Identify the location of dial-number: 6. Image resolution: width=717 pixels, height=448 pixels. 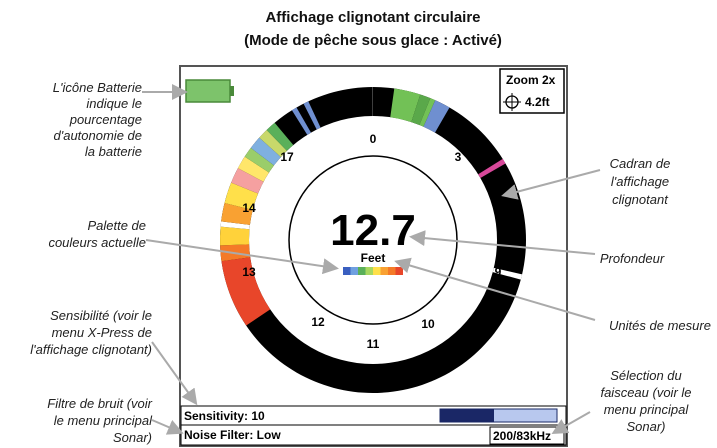
(499, 208).